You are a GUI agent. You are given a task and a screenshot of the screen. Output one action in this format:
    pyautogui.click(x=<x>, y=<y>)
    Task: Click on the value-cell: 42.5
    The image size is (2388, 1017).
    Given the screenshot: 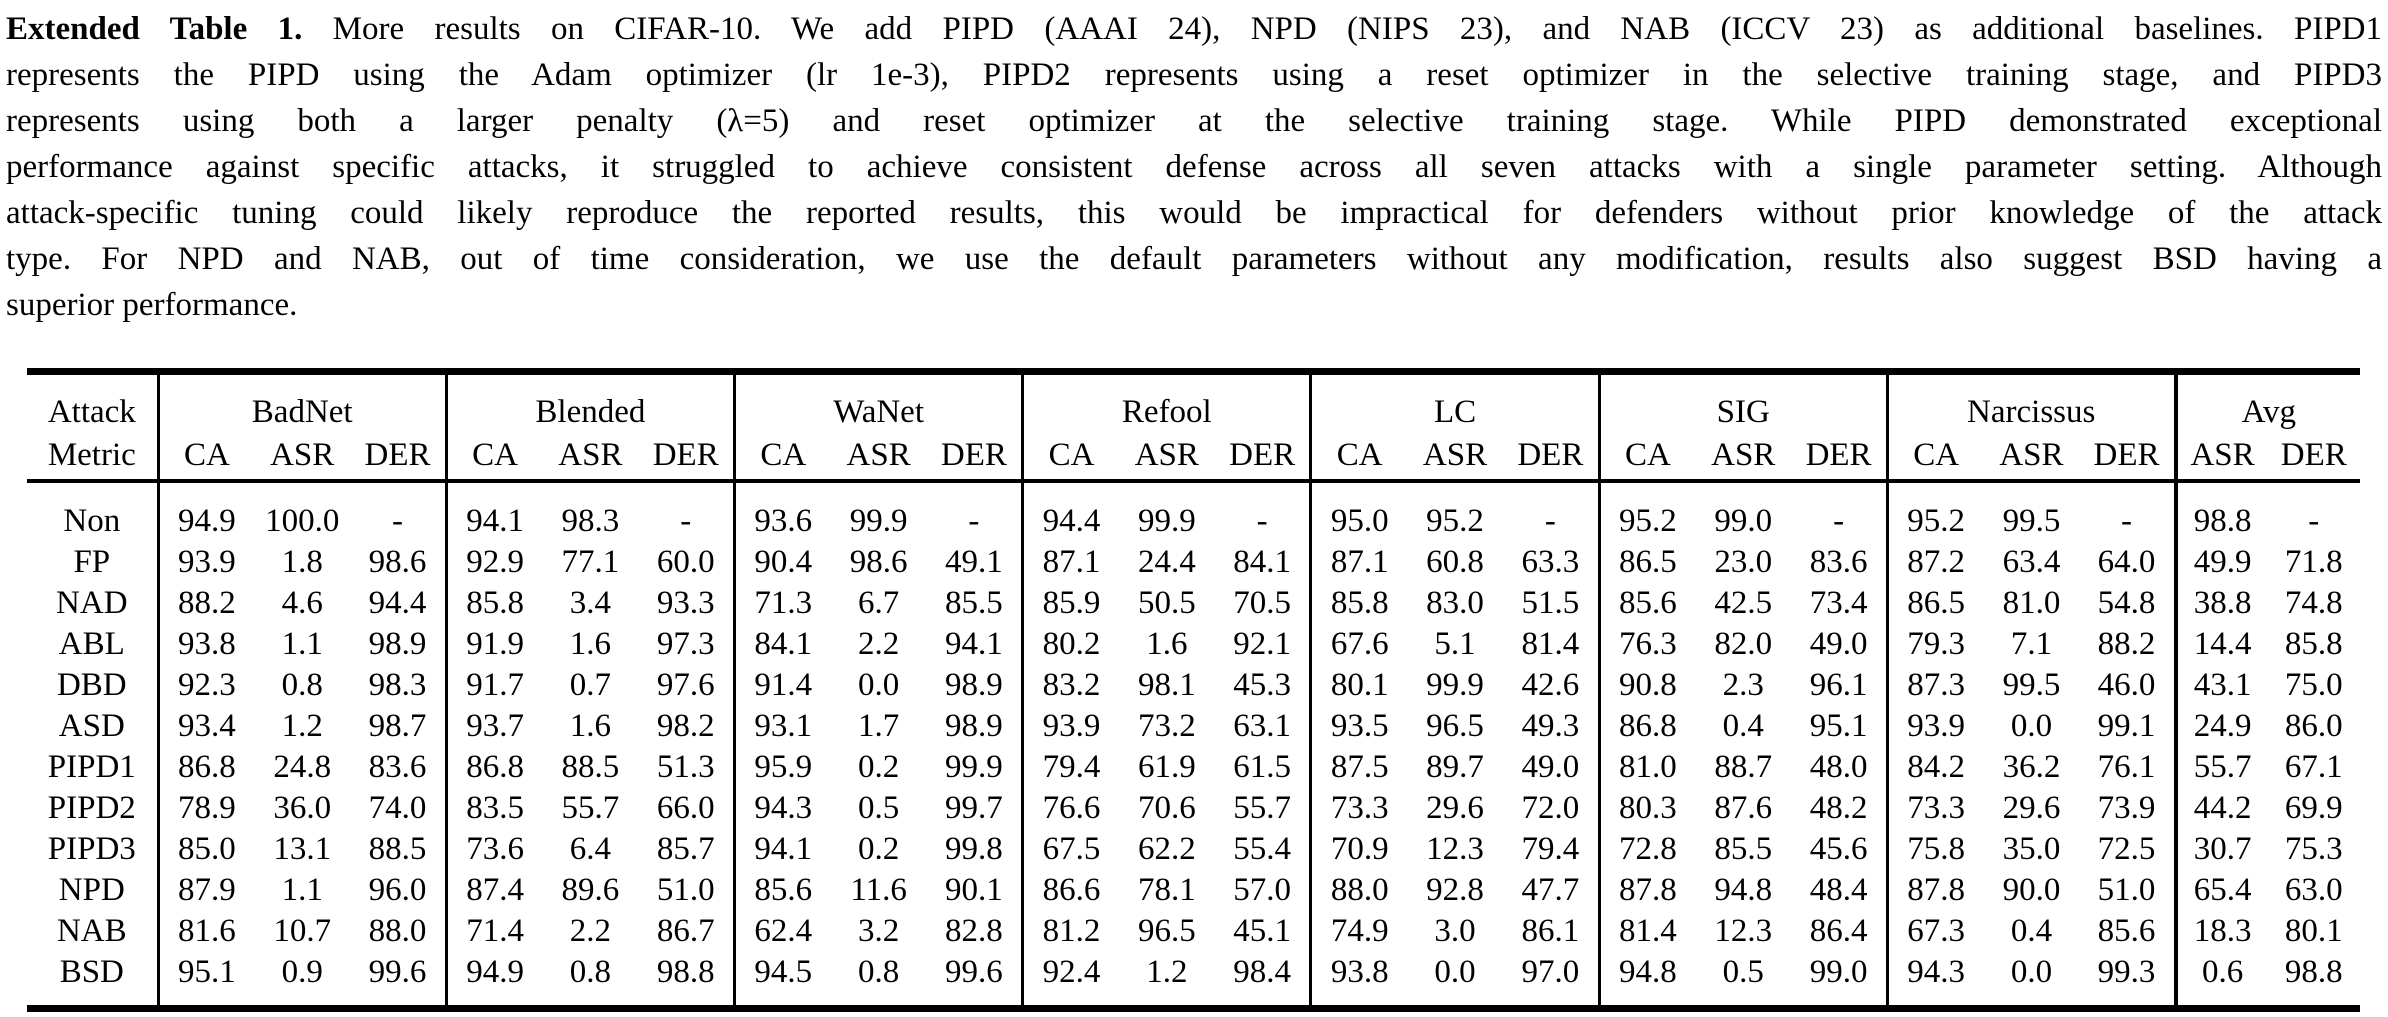 What is the action you would take?
    pyautogui.click(x=1743, y=603)
    